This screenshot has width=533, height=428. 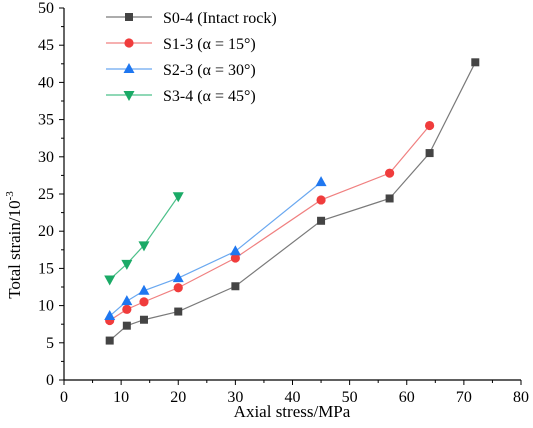 I want to click on legend-item: S0-4 (Intact rock), so click(x=191, y=18).